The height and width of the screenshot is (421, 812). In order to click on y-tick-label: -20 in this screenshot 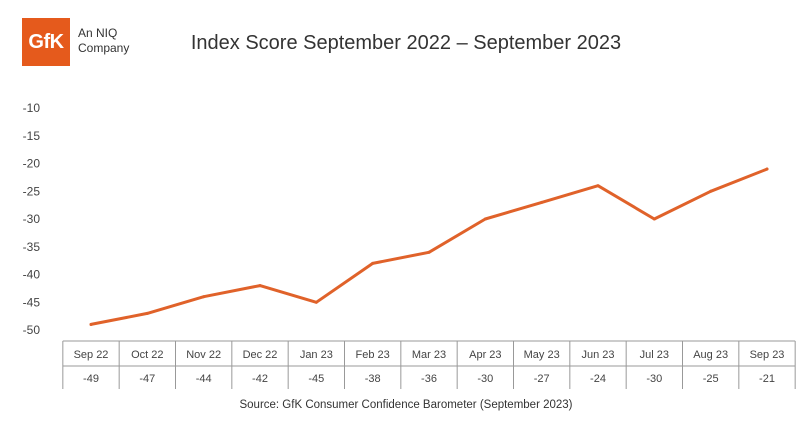, I will do `click(32, 164)`.